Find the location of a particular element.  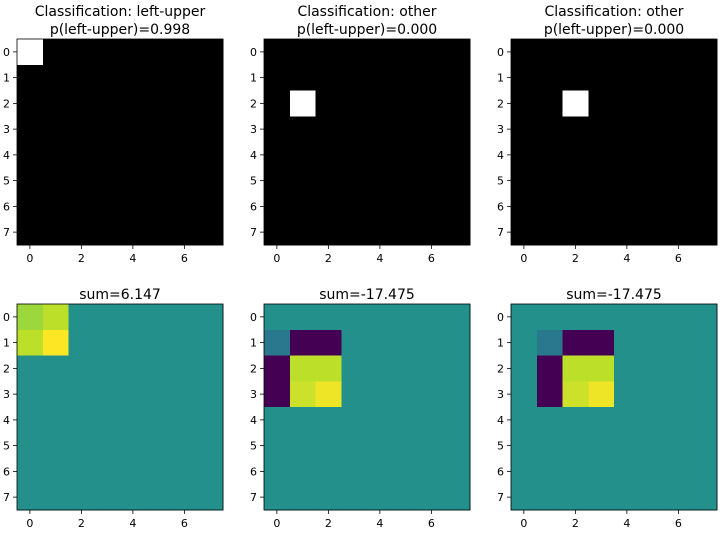

y-tick-label: 0 is located at coordinates (500, 317).